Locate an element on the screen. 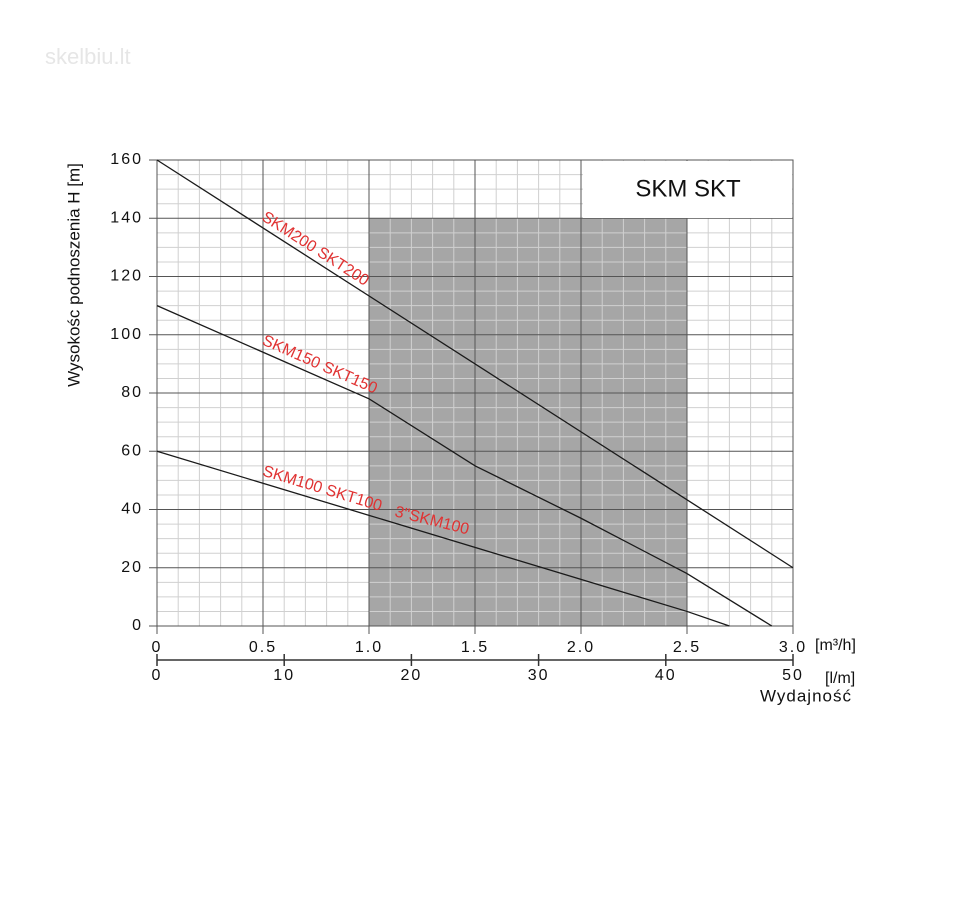 This screenshot has width=959, height=905. y-tick-label: 20 is located at coordinates (132, 567).